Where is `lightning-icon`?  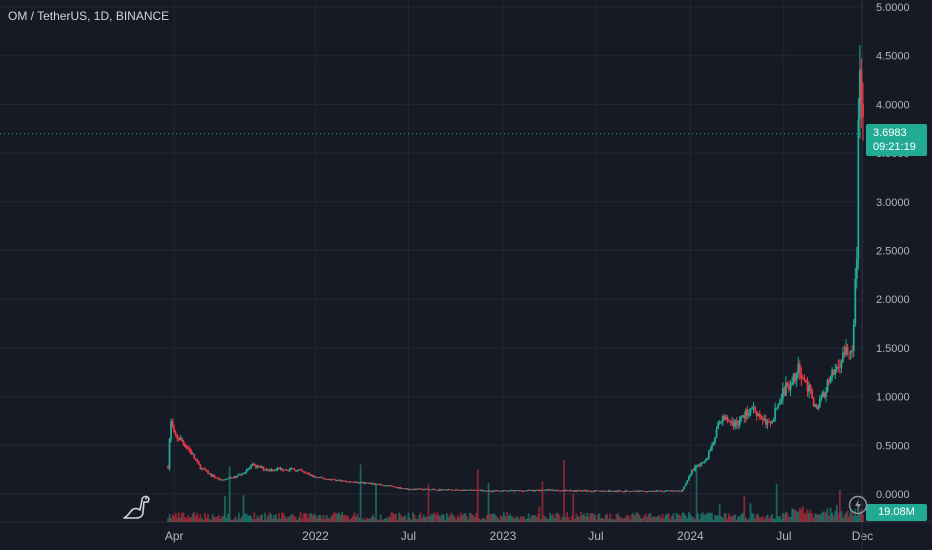 lightning-icon is located at coordinates (858, 505).